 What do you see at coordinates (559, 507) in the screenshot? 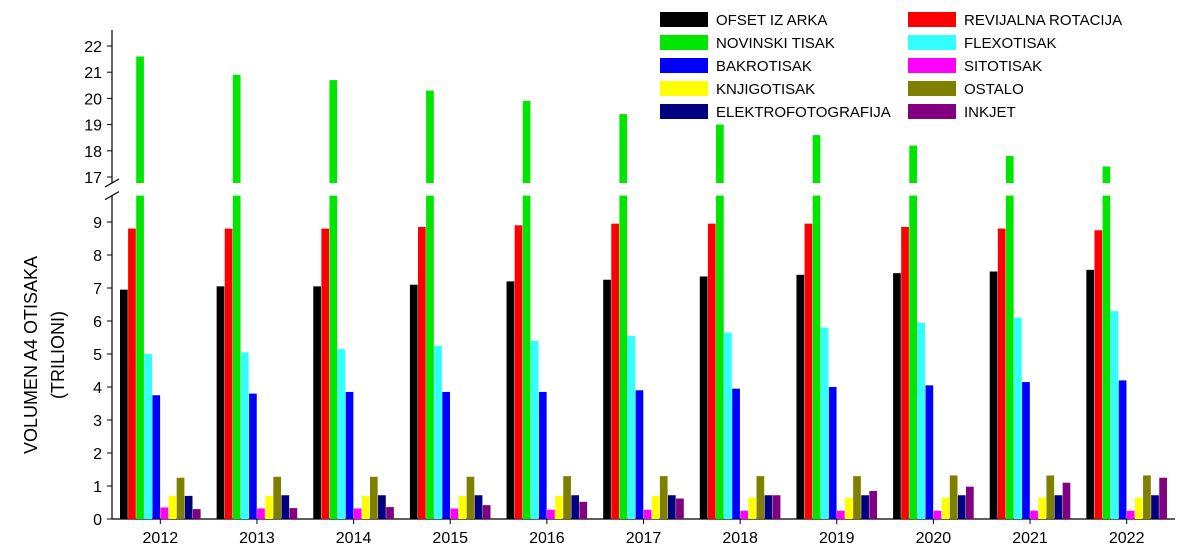
I see `bar-knjigotisak-2016` at bounding box center [559, 507].